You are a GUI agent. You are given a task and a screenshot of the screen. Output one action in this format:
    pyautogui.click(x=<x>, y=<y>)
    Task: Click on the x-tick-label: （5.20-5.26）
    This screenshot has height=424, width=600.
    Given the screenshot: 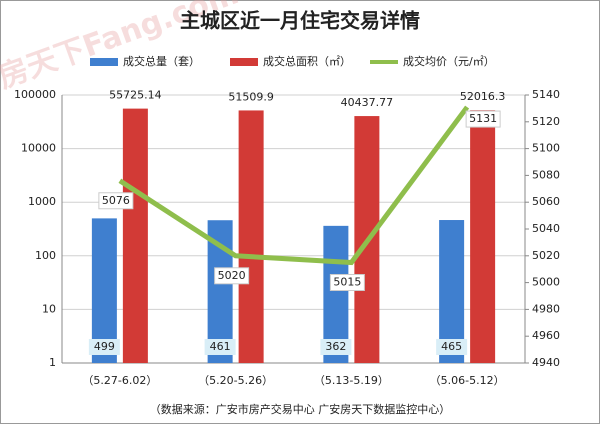 What is the action you would take?
    pyautogui.click(x=235, y=380)
    